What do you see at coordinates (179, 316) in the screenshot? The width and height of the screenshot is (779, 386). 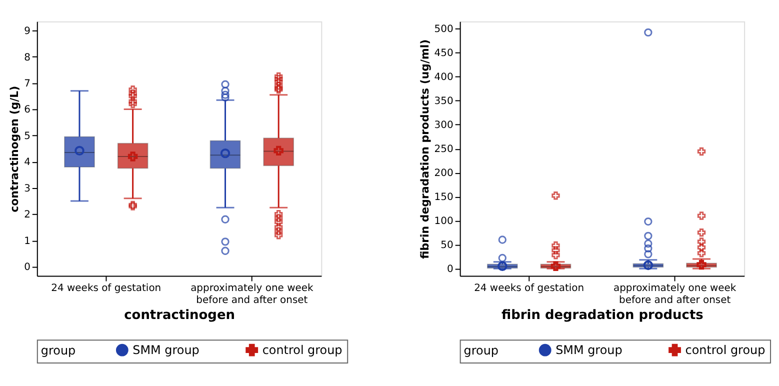 I see `x-axis-title: contractinogen` at bounding box center [179, 316].